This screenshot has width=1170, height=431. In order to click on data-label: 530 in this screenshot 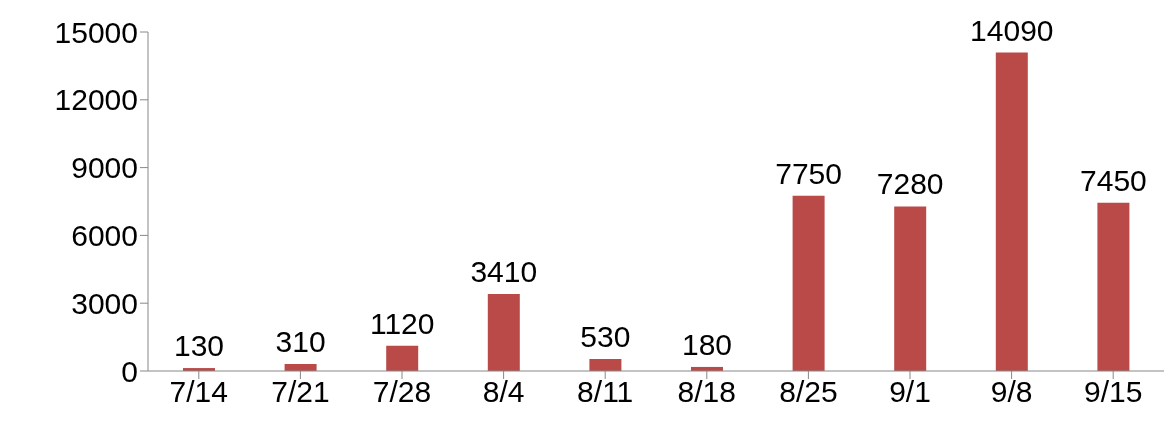, I will do `click(605, 337)`.